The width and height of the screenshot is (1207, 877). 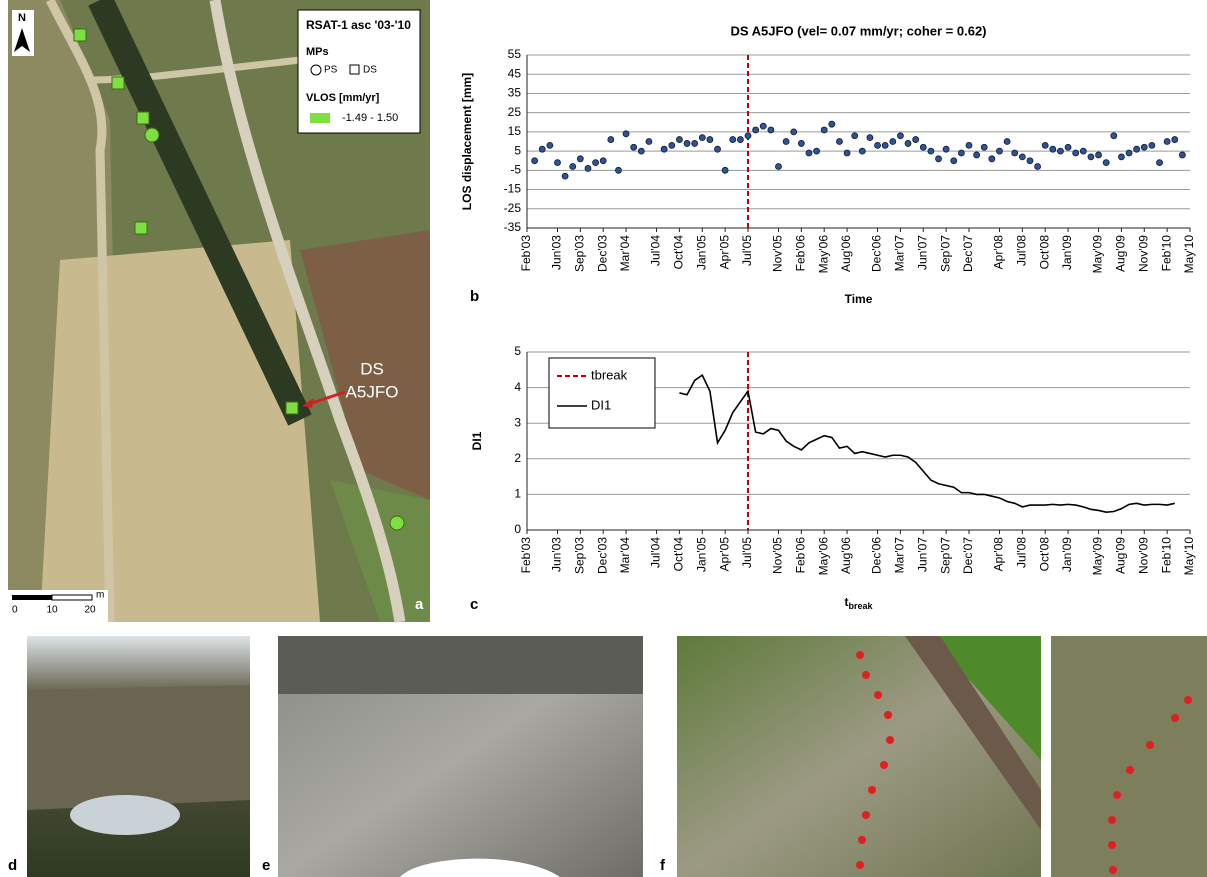 I want to click on x-tick-label: Nov'05, so click(x=778, y=555).